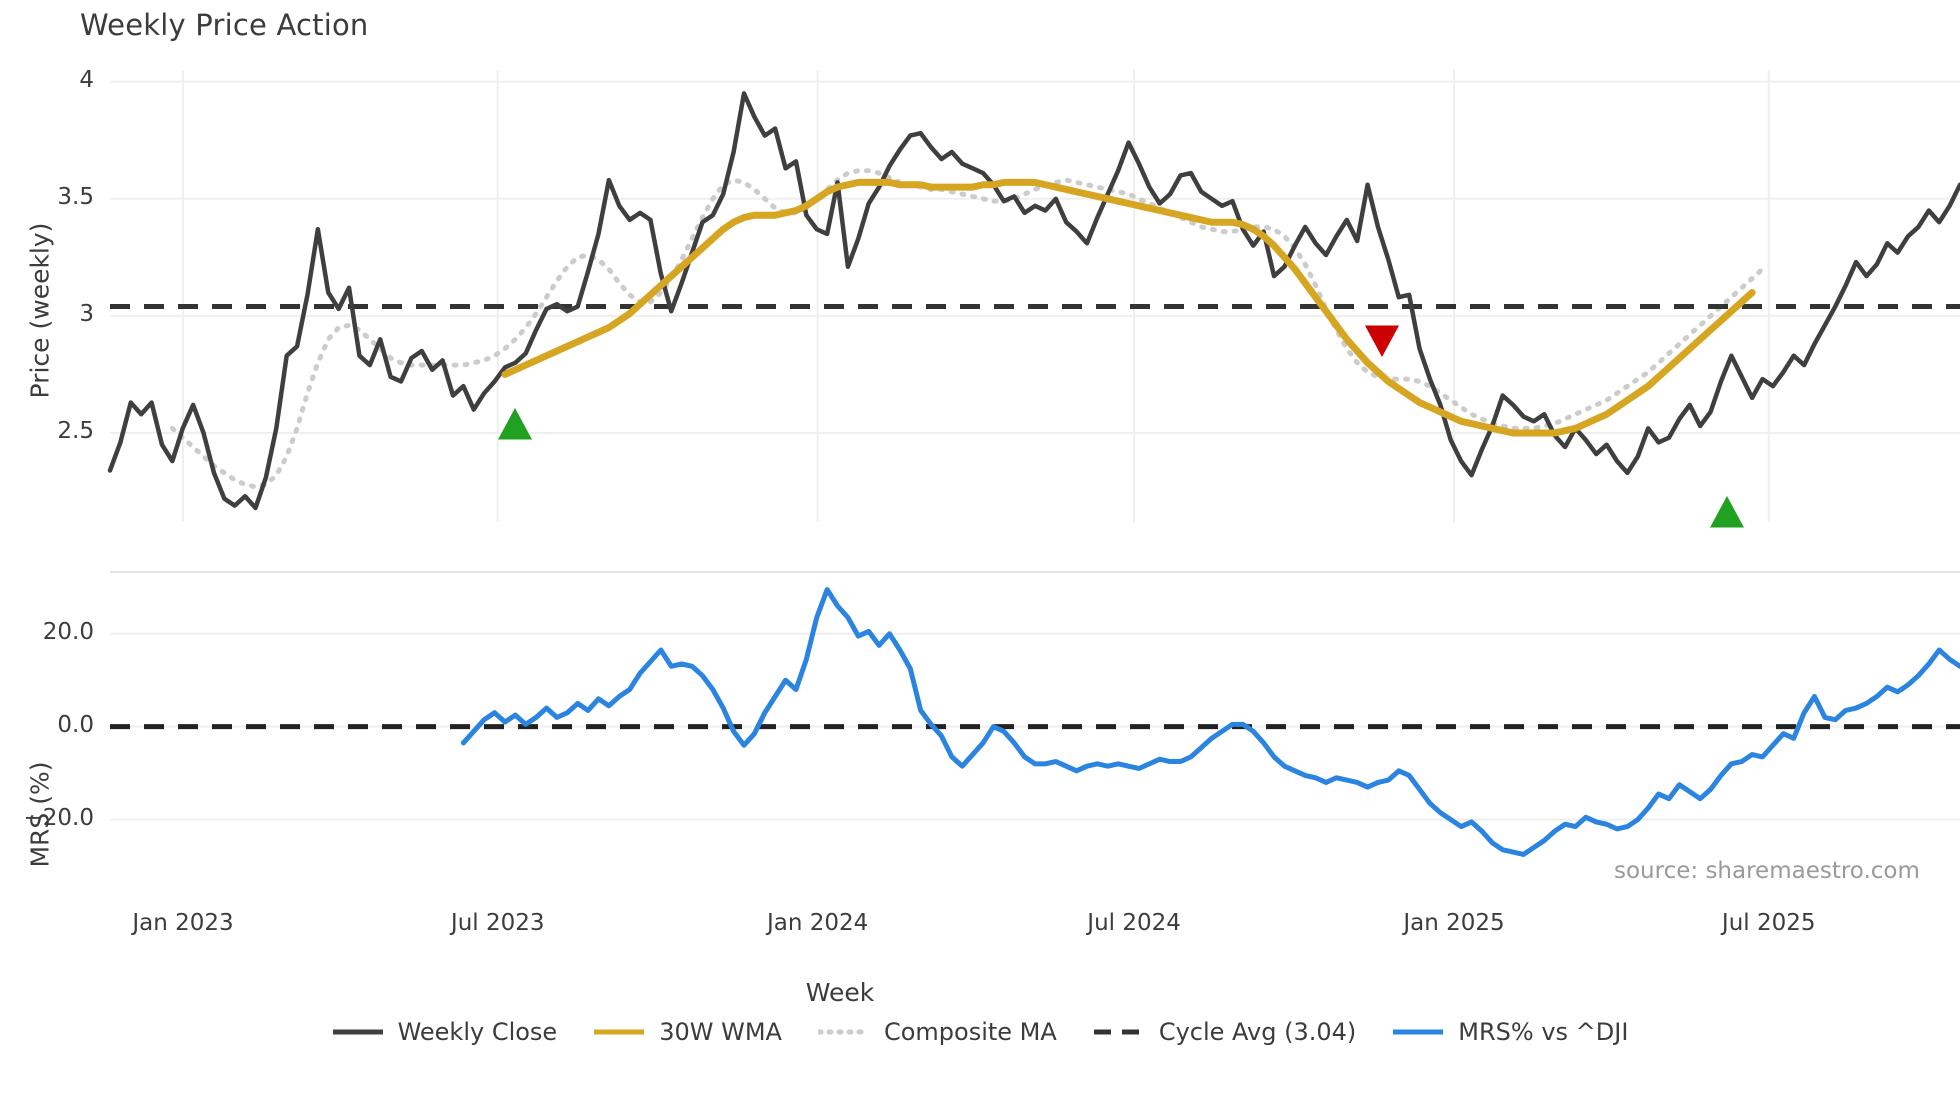  I want to click on price-y-tick: 4, so click(86, 79).